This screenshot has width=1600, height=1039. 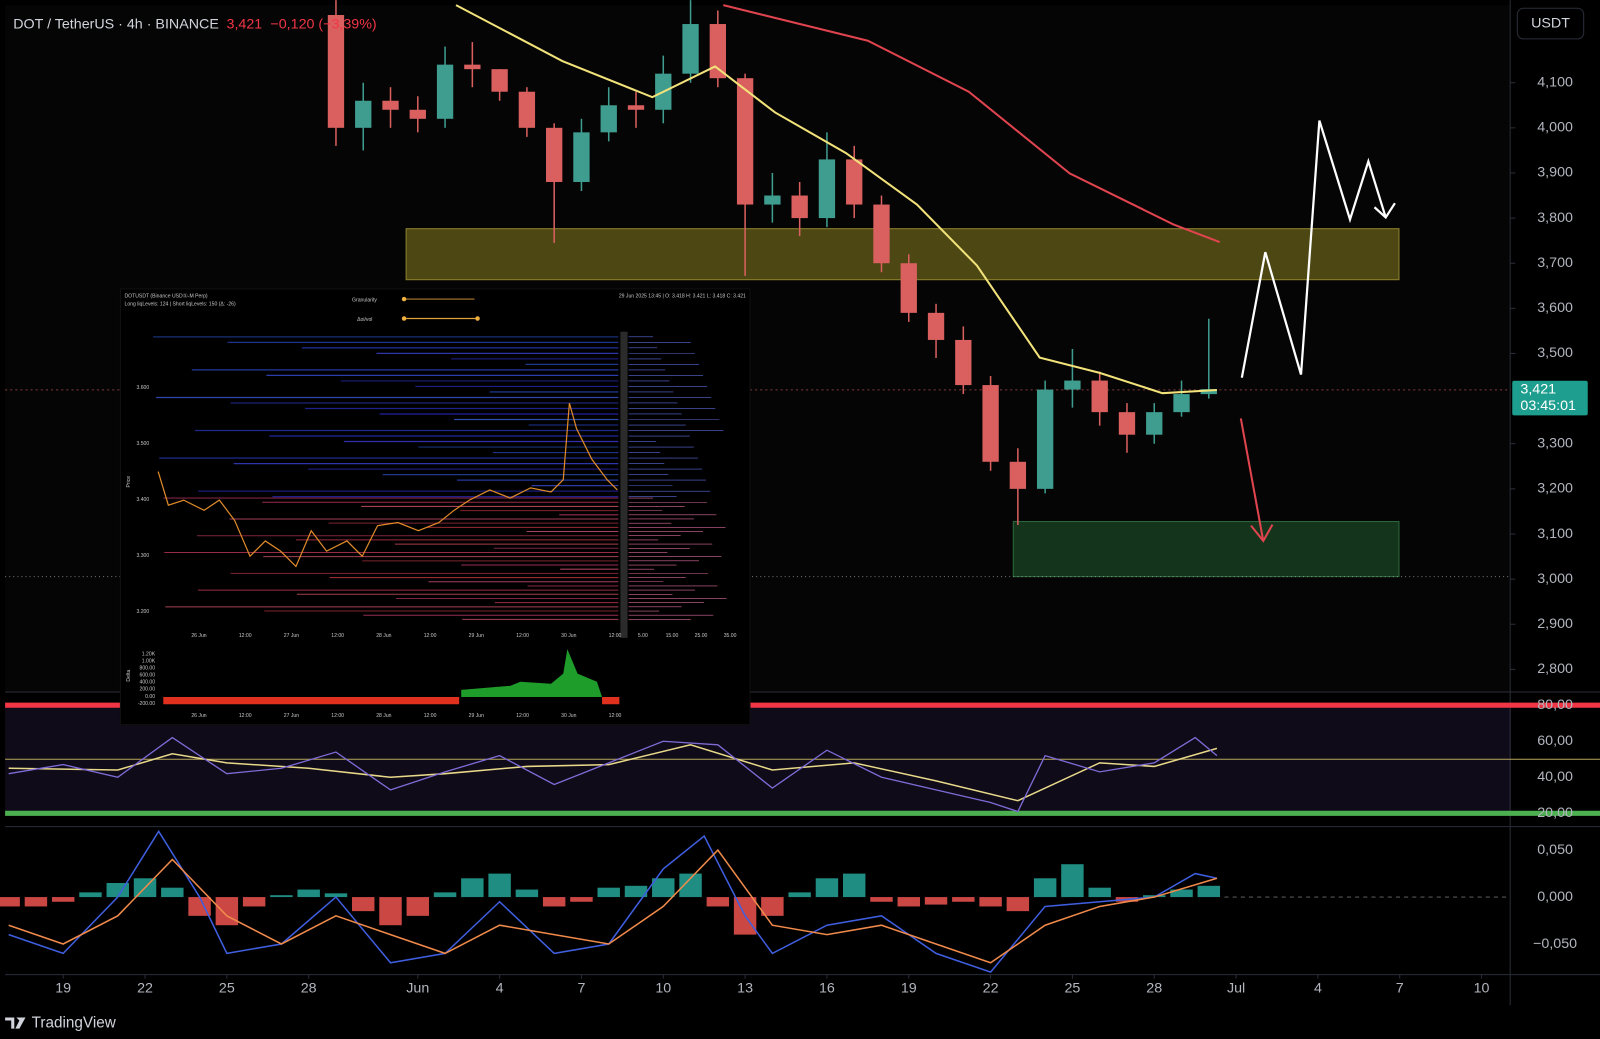 I want to click on rsi-ma, so click(x=613, y=773).